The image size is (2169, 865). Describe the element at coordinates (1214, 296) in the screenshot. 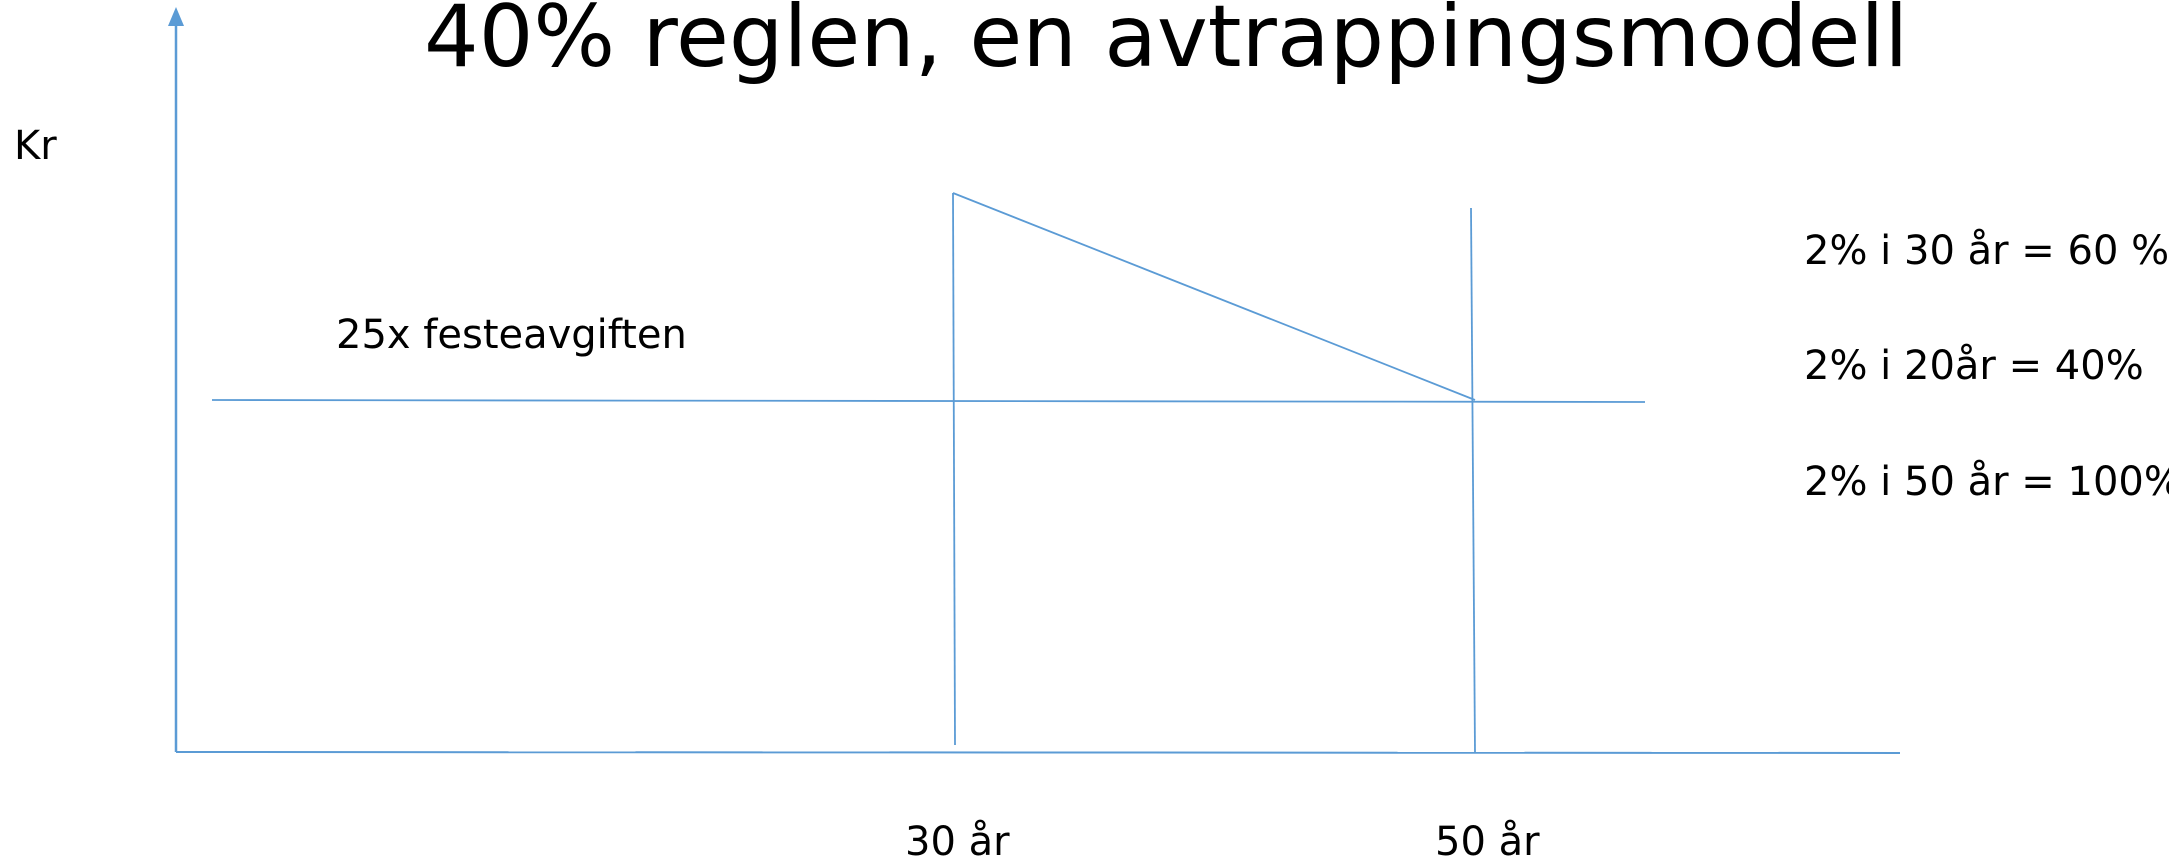

I see `declining-line` at that location.